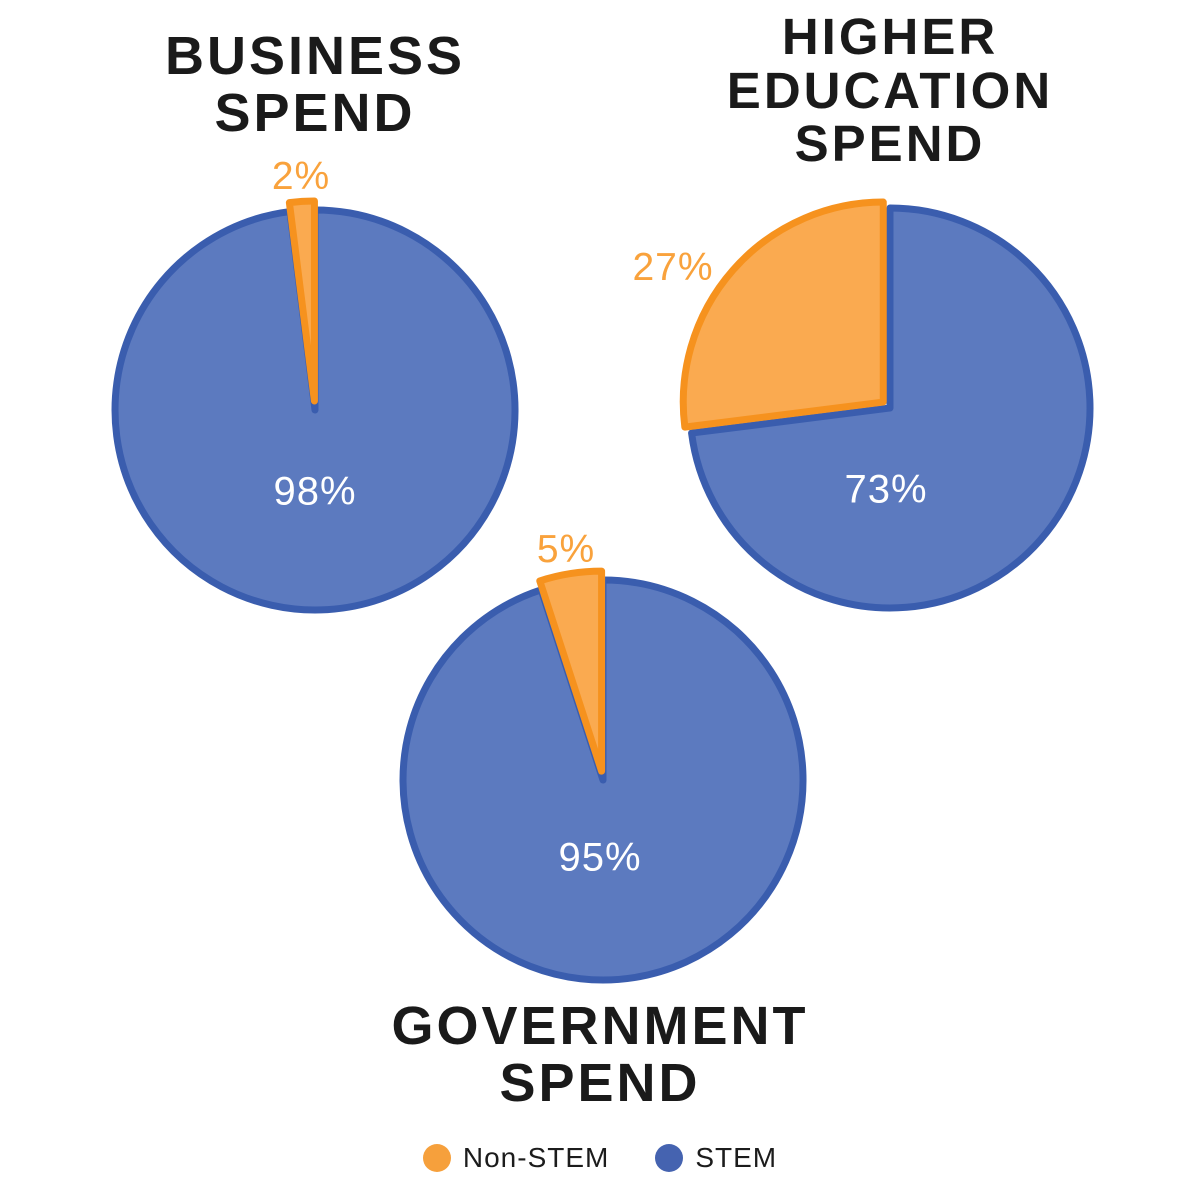 This screenshot has width=1200, height=1200. I want to click on legend-label-nonstem: Non-STEM, so click(536, 1157).